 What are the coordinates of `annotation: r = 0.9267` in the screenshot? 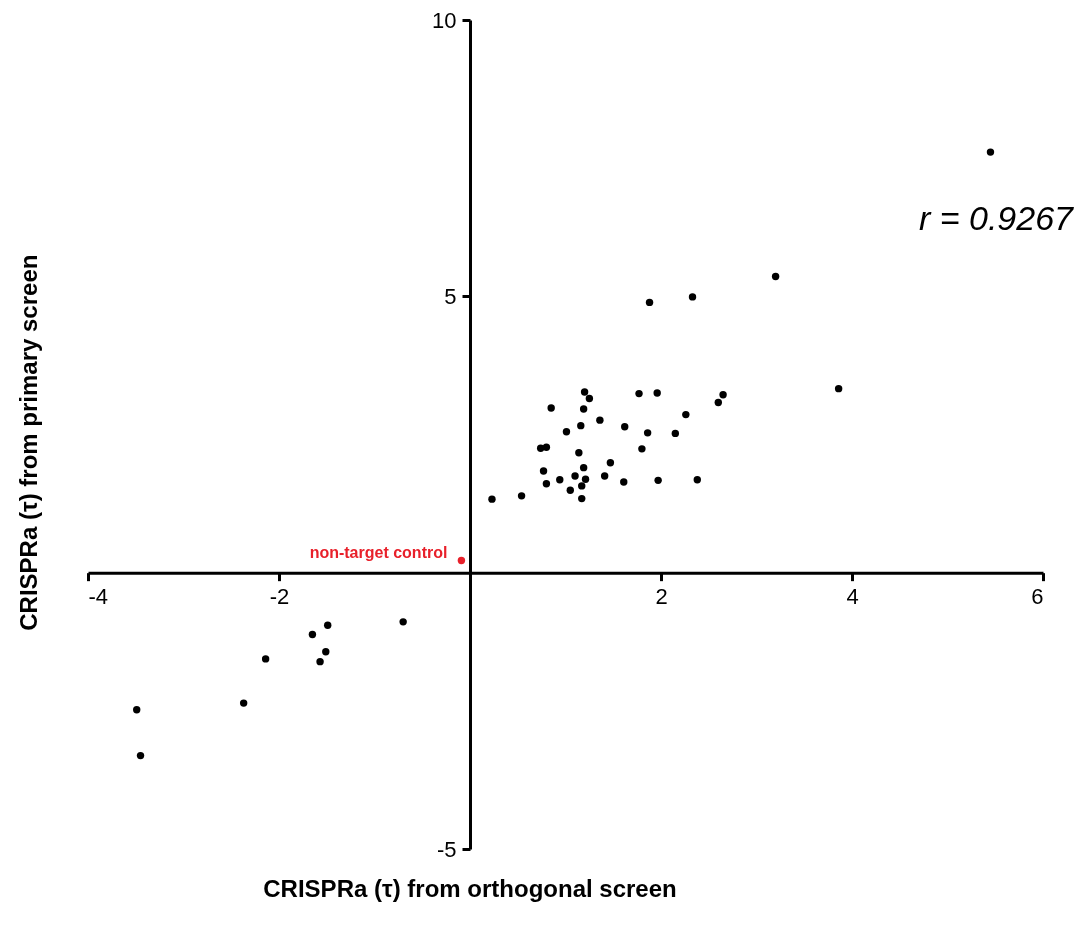 It's located at (996, 218).